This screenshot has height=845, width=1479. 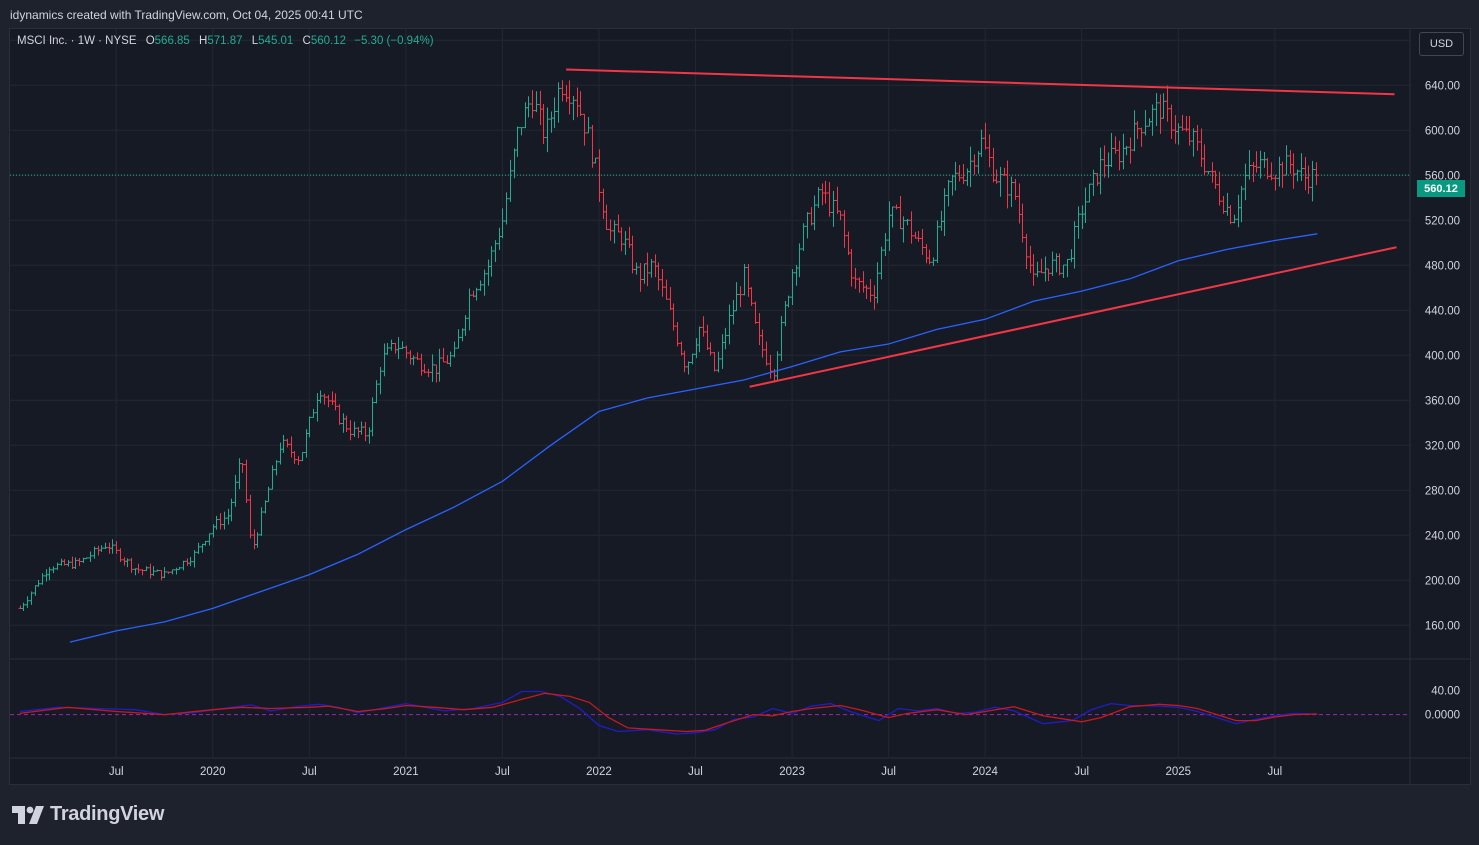 What do you see at coordinates (1178, 772) in the screenshot?
I see `time-tick-label: 2025` at bounding box center [1178, 772].